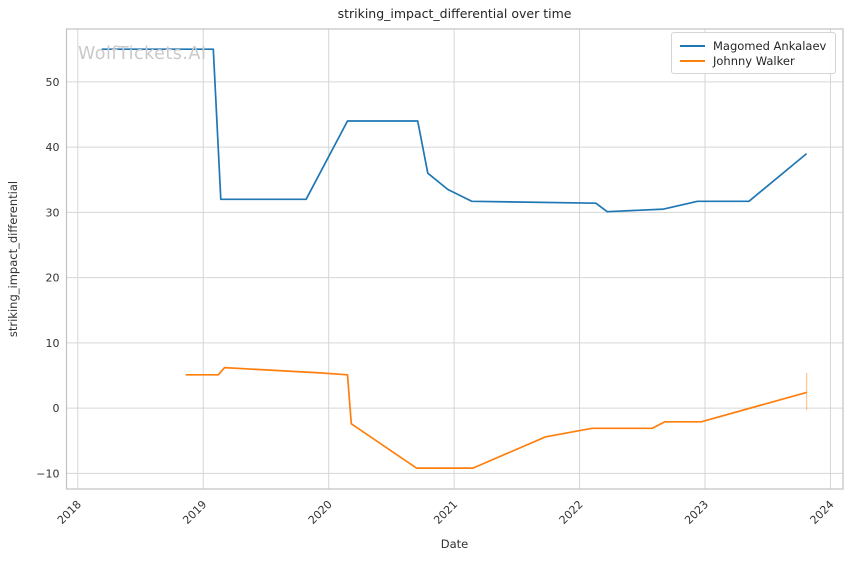  I want to click on y-tick-label: 30, so click(53, 212).